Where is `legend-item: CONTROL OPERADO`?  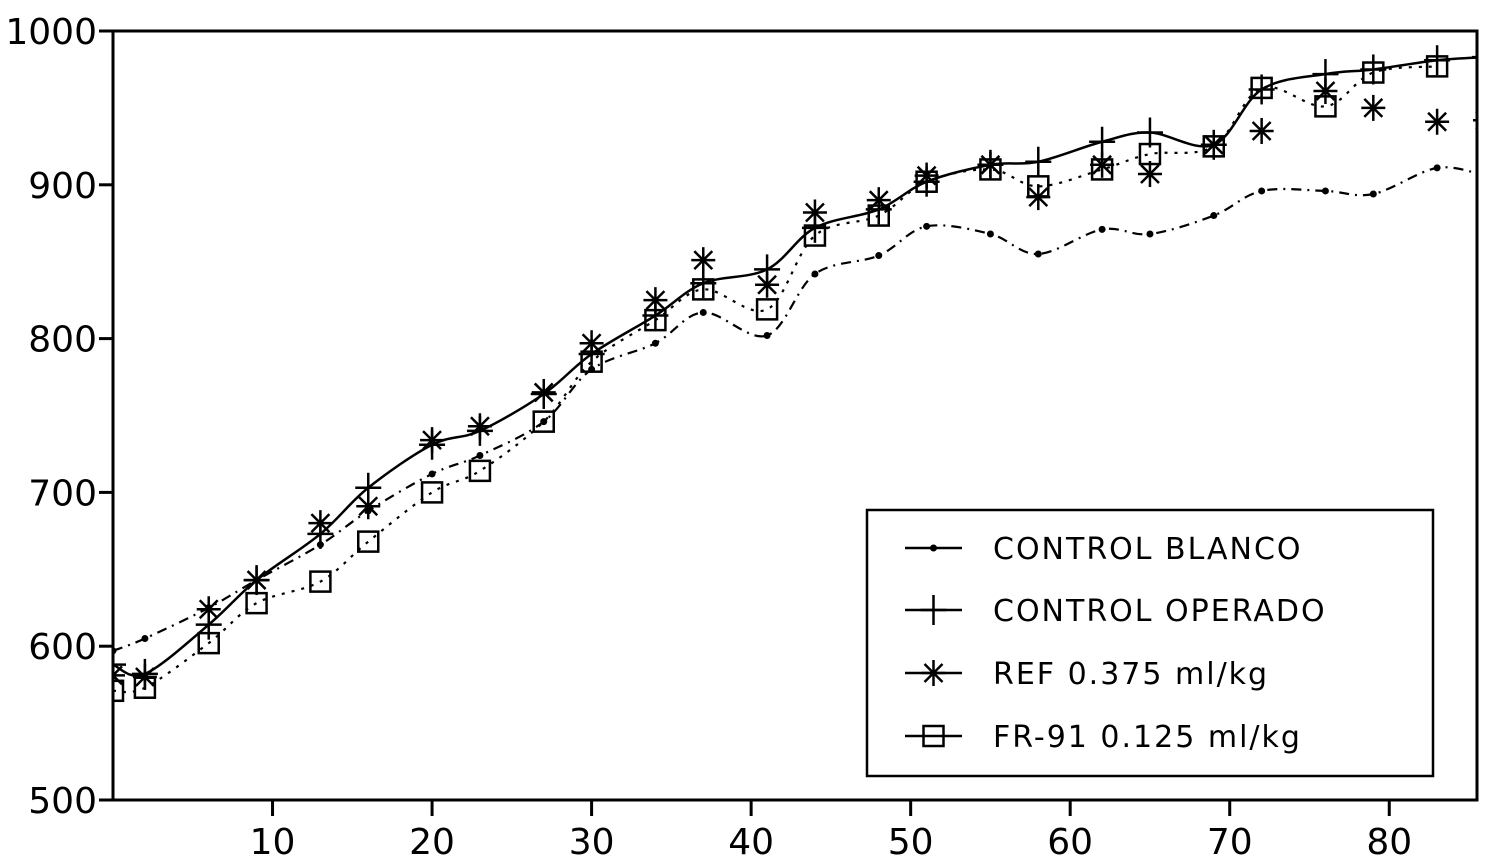
legend-item: CONTROL OPERADO is located at coordinates (1116, 611).